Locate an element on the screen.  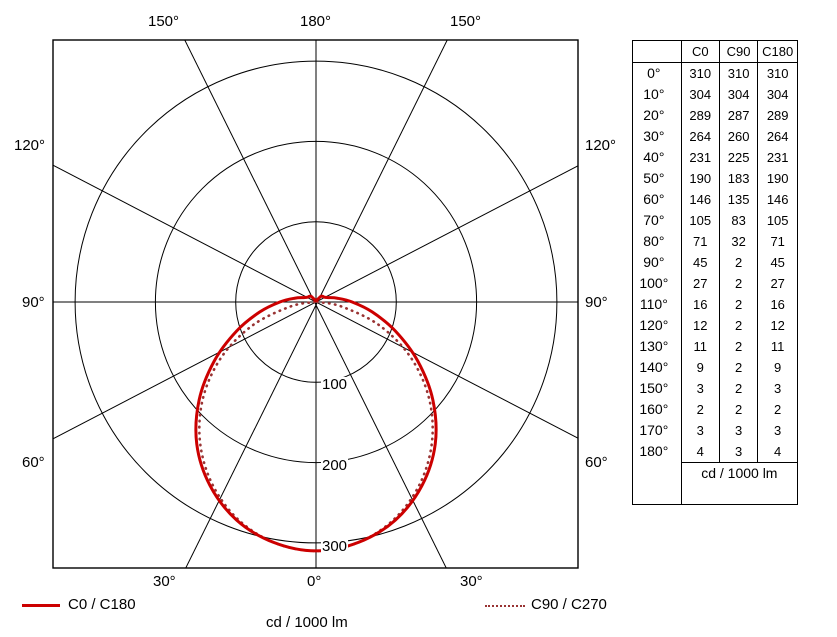
legend-swatch-c90 is located at coordinates (505, 606).